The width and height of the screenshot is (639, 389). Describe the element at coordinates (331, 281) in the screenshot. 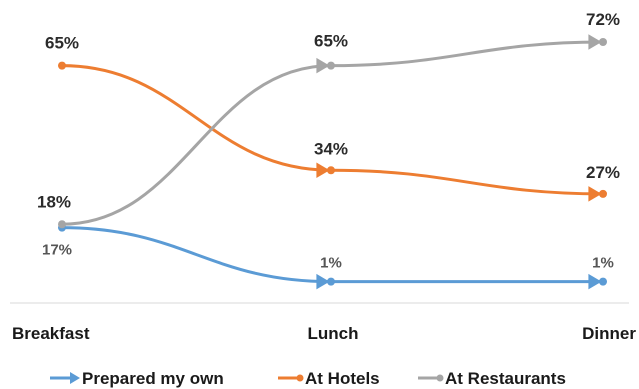

I see `data-point-prepared-my-own-lunch` at that location.